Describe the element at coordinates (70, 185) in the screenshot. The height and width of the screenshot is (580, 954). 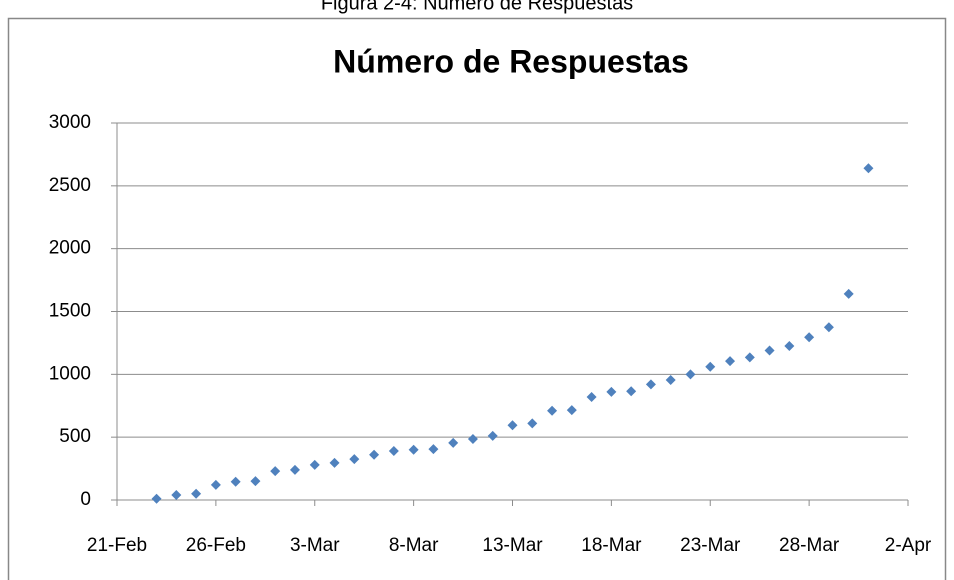
I see `y-tick-label: 2500` at that location.